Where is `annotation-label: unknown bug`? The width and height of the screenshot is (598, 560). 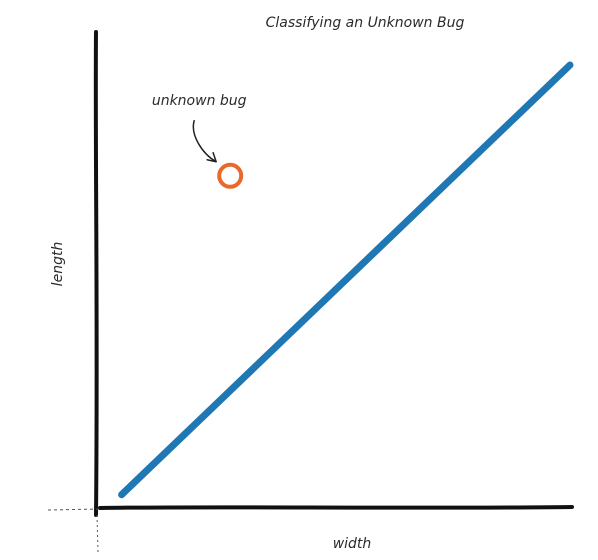
annotation-label: unknown bug is located at coordinates (199, 101).